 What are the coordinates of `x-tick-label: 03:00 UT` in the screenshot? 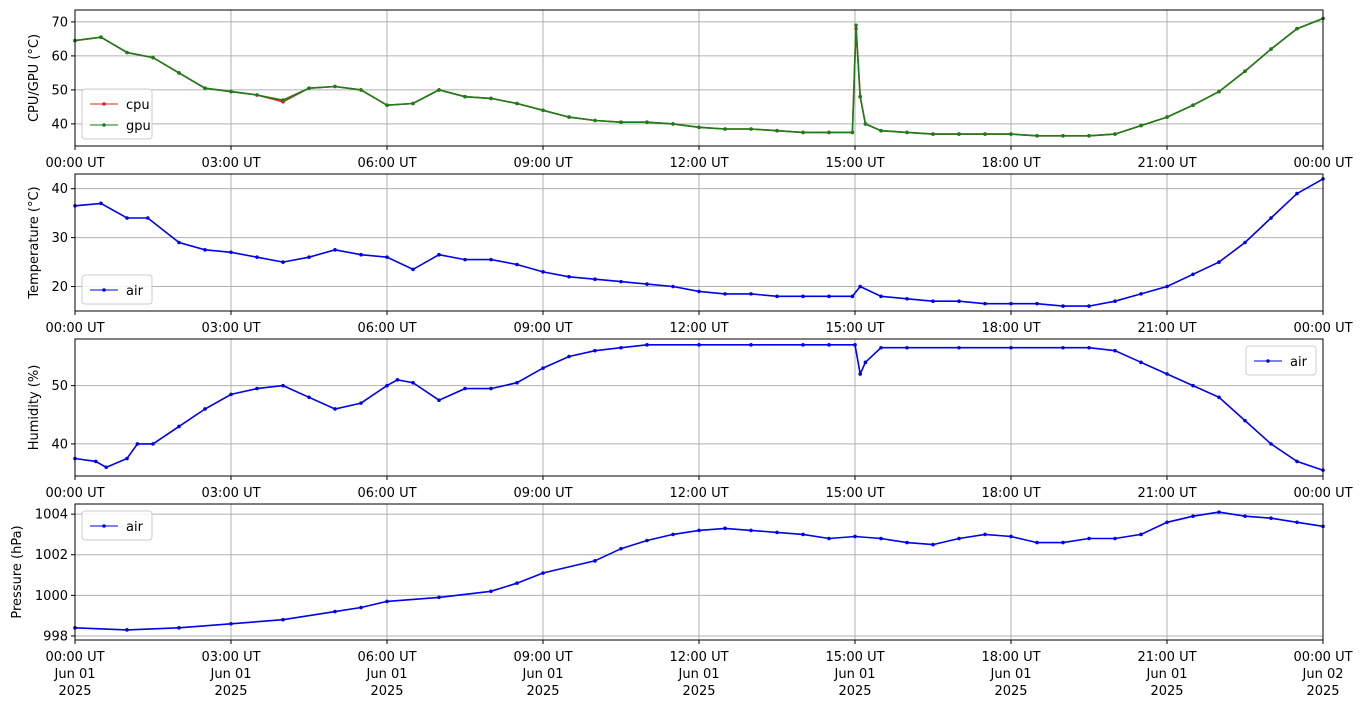 It's located at (230, 493).